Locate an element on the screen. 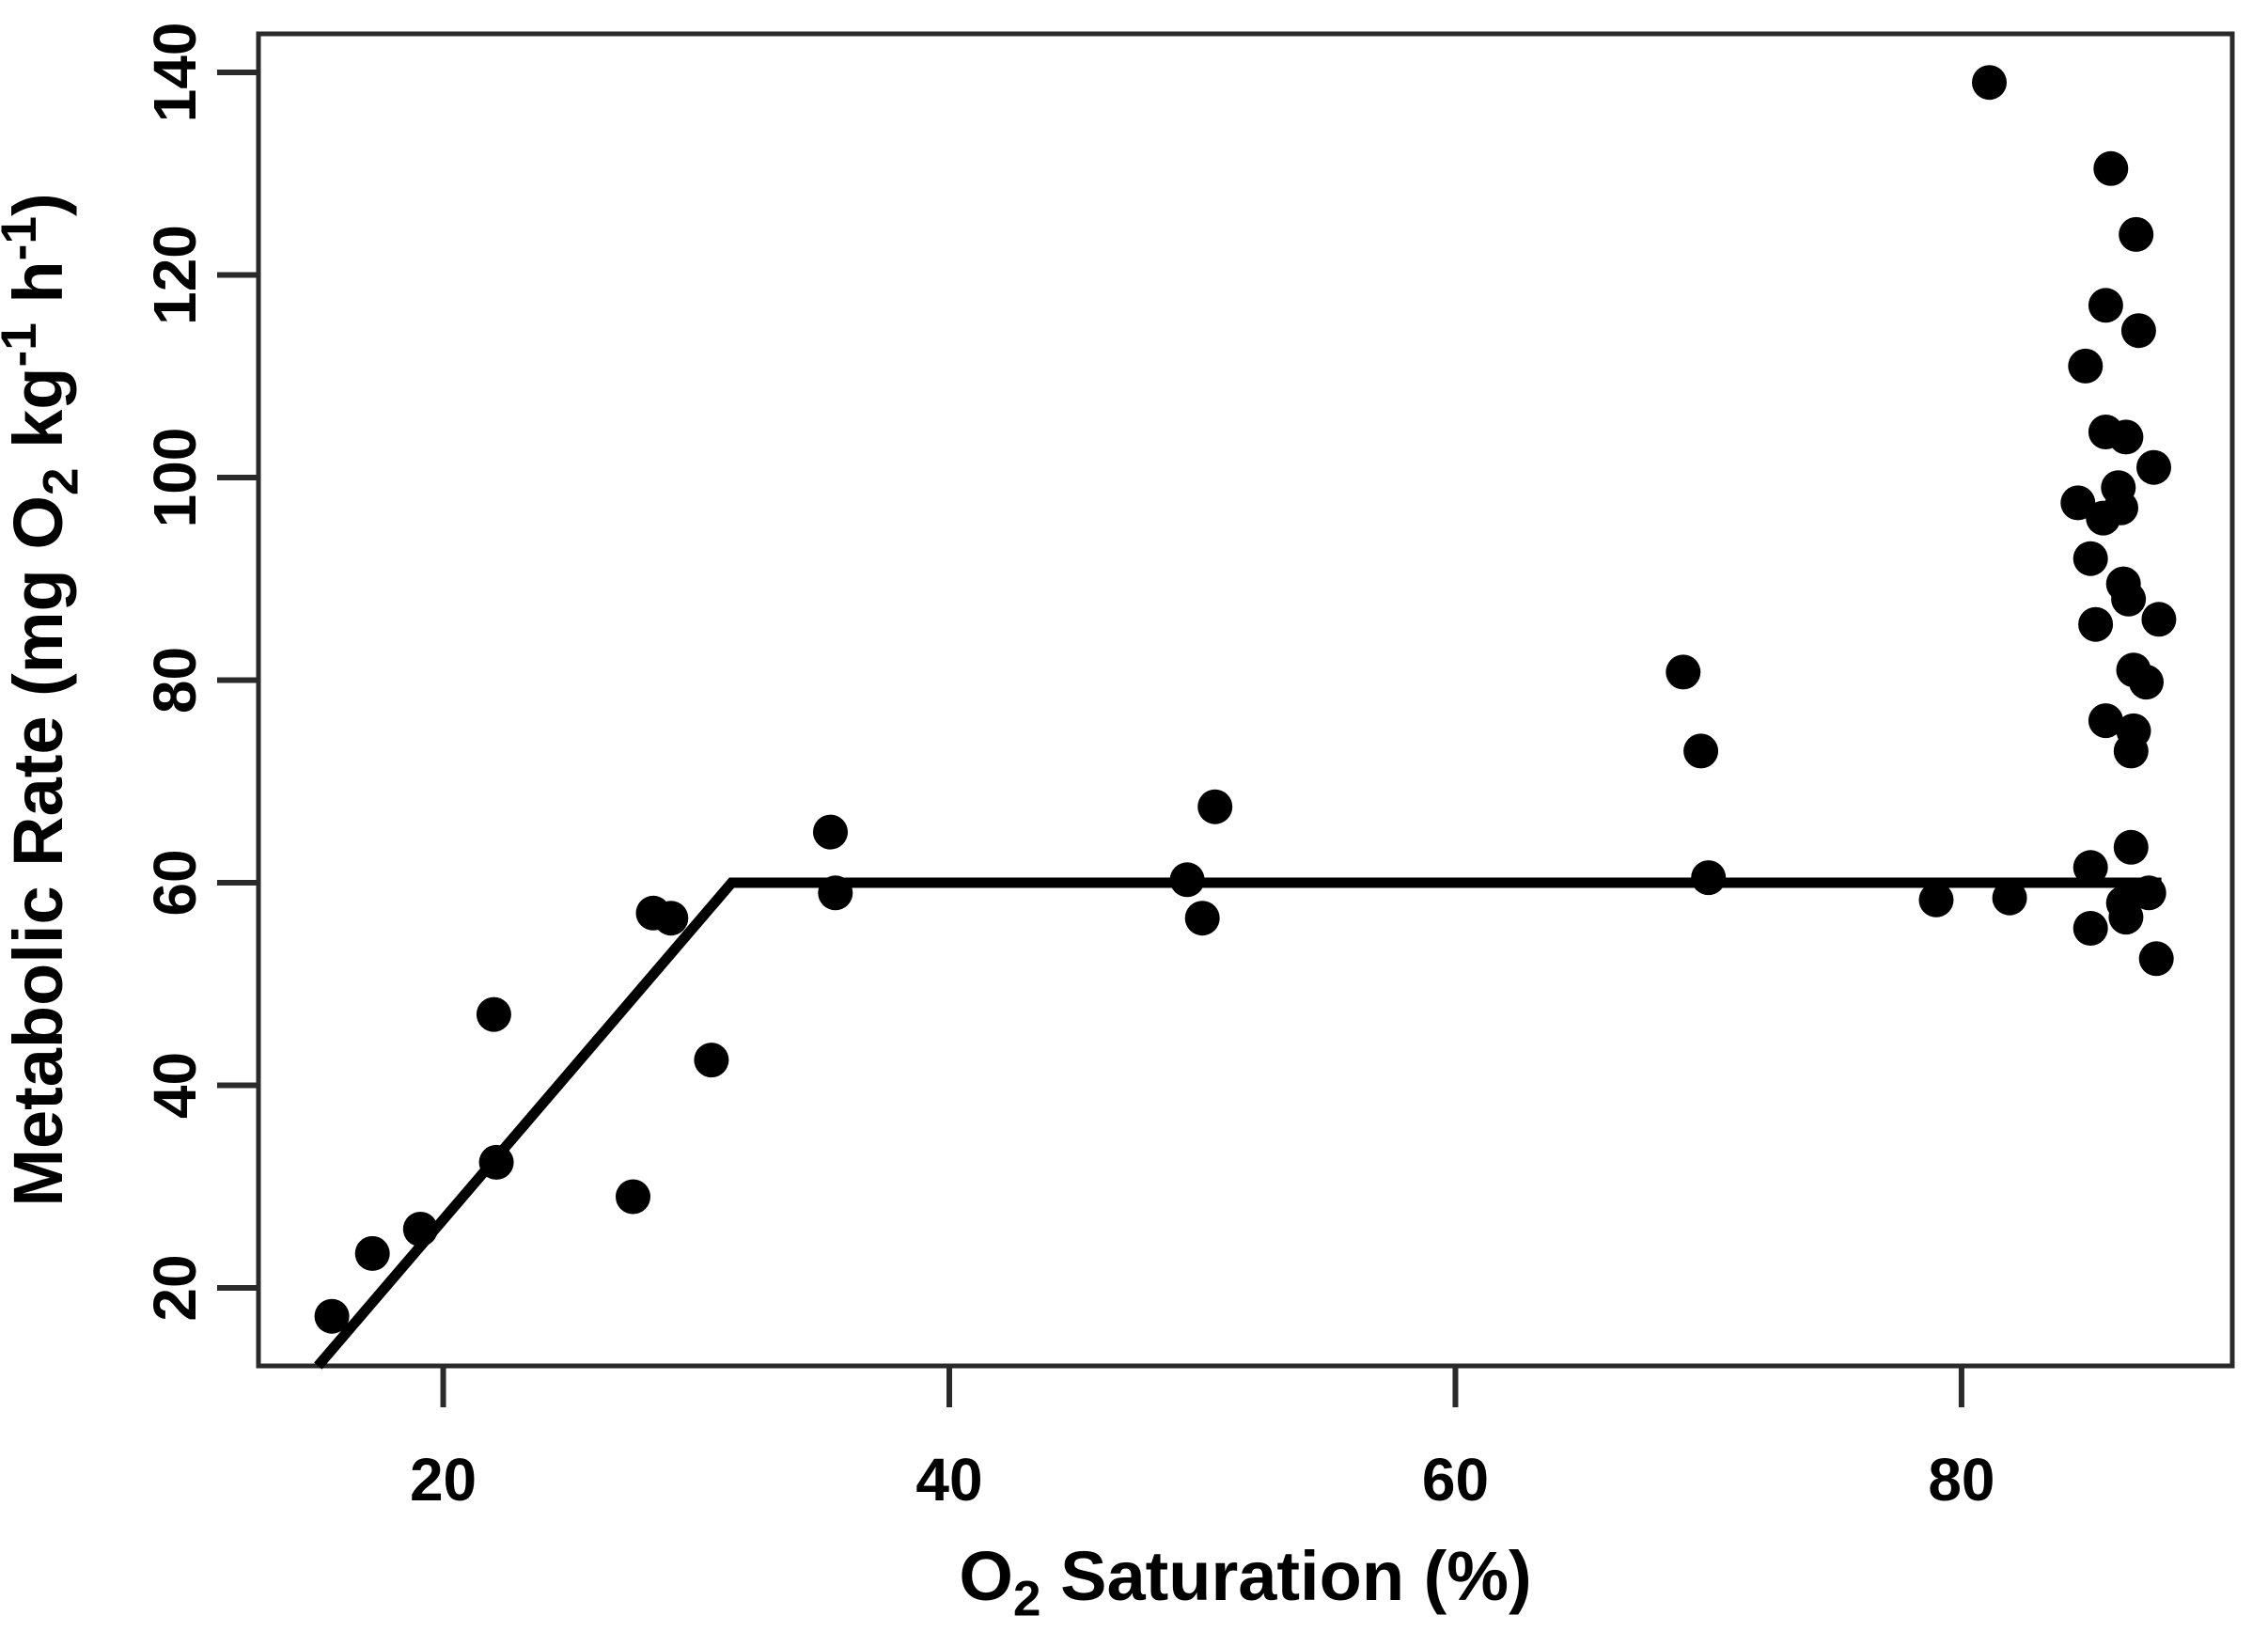 The width and height of the screenshot is (2268, 1647). y-axis-title: Metabolic Rate (mg O2 kg-1 h-1) is located at coordinates (44, 699).